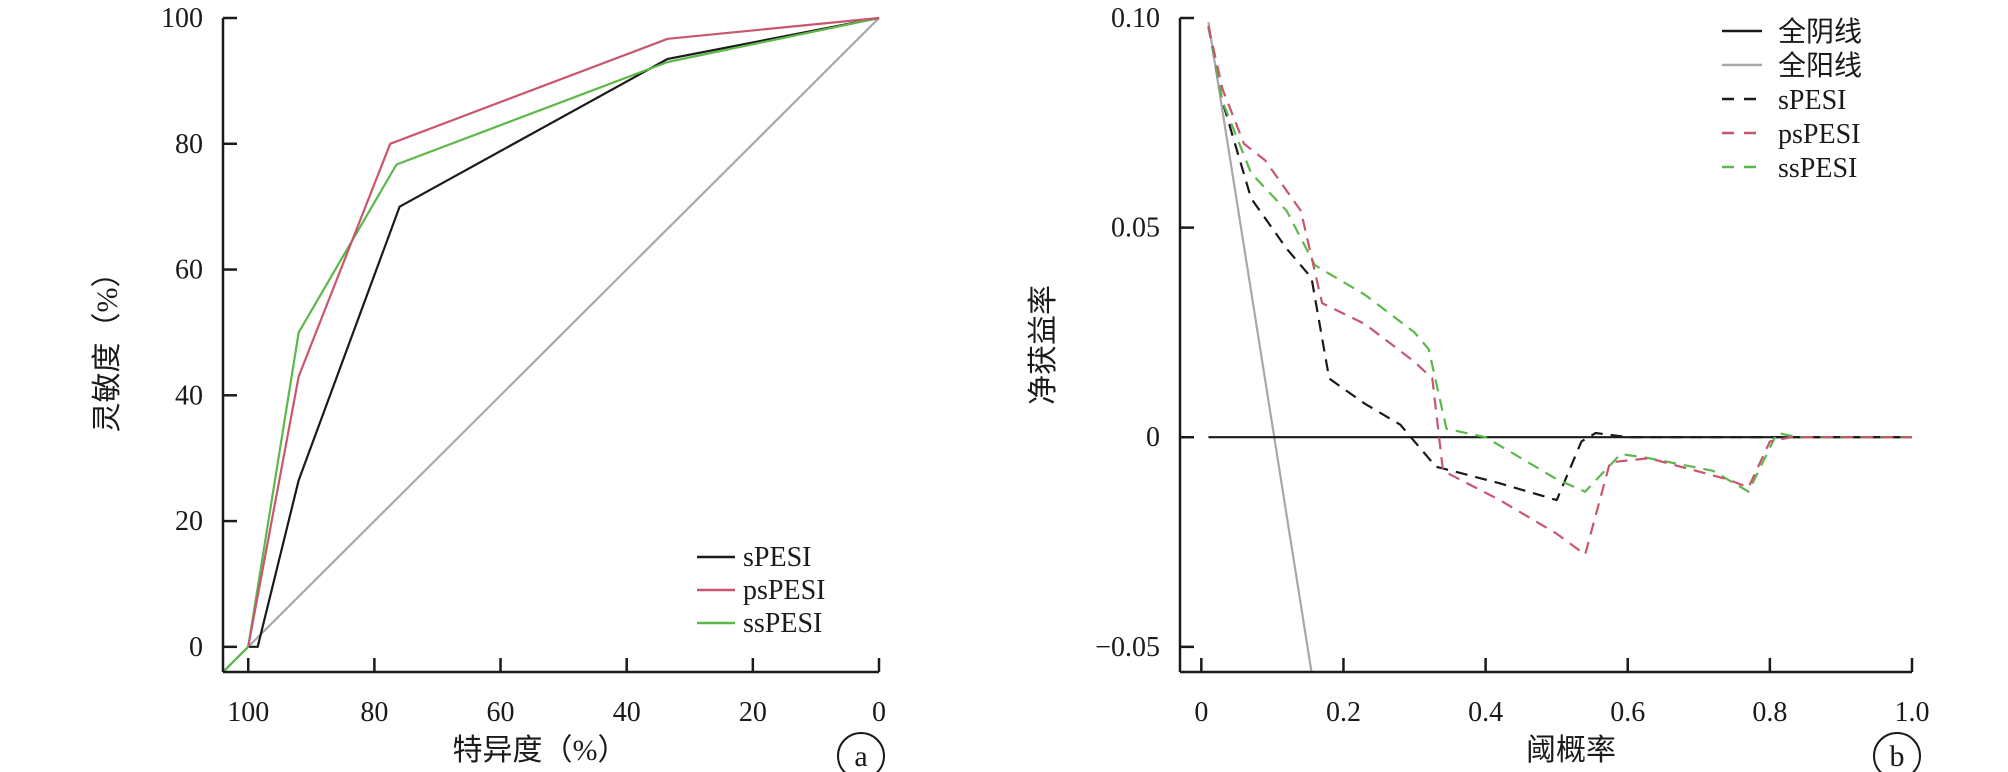 Image resolution: width=2008 pixels, height=772 pixels. What do you see at coordinates (1343, 712) in the screenshot?
I see `panel-b-x-tick-label: 0.2` at bounding box center [1343, 712].